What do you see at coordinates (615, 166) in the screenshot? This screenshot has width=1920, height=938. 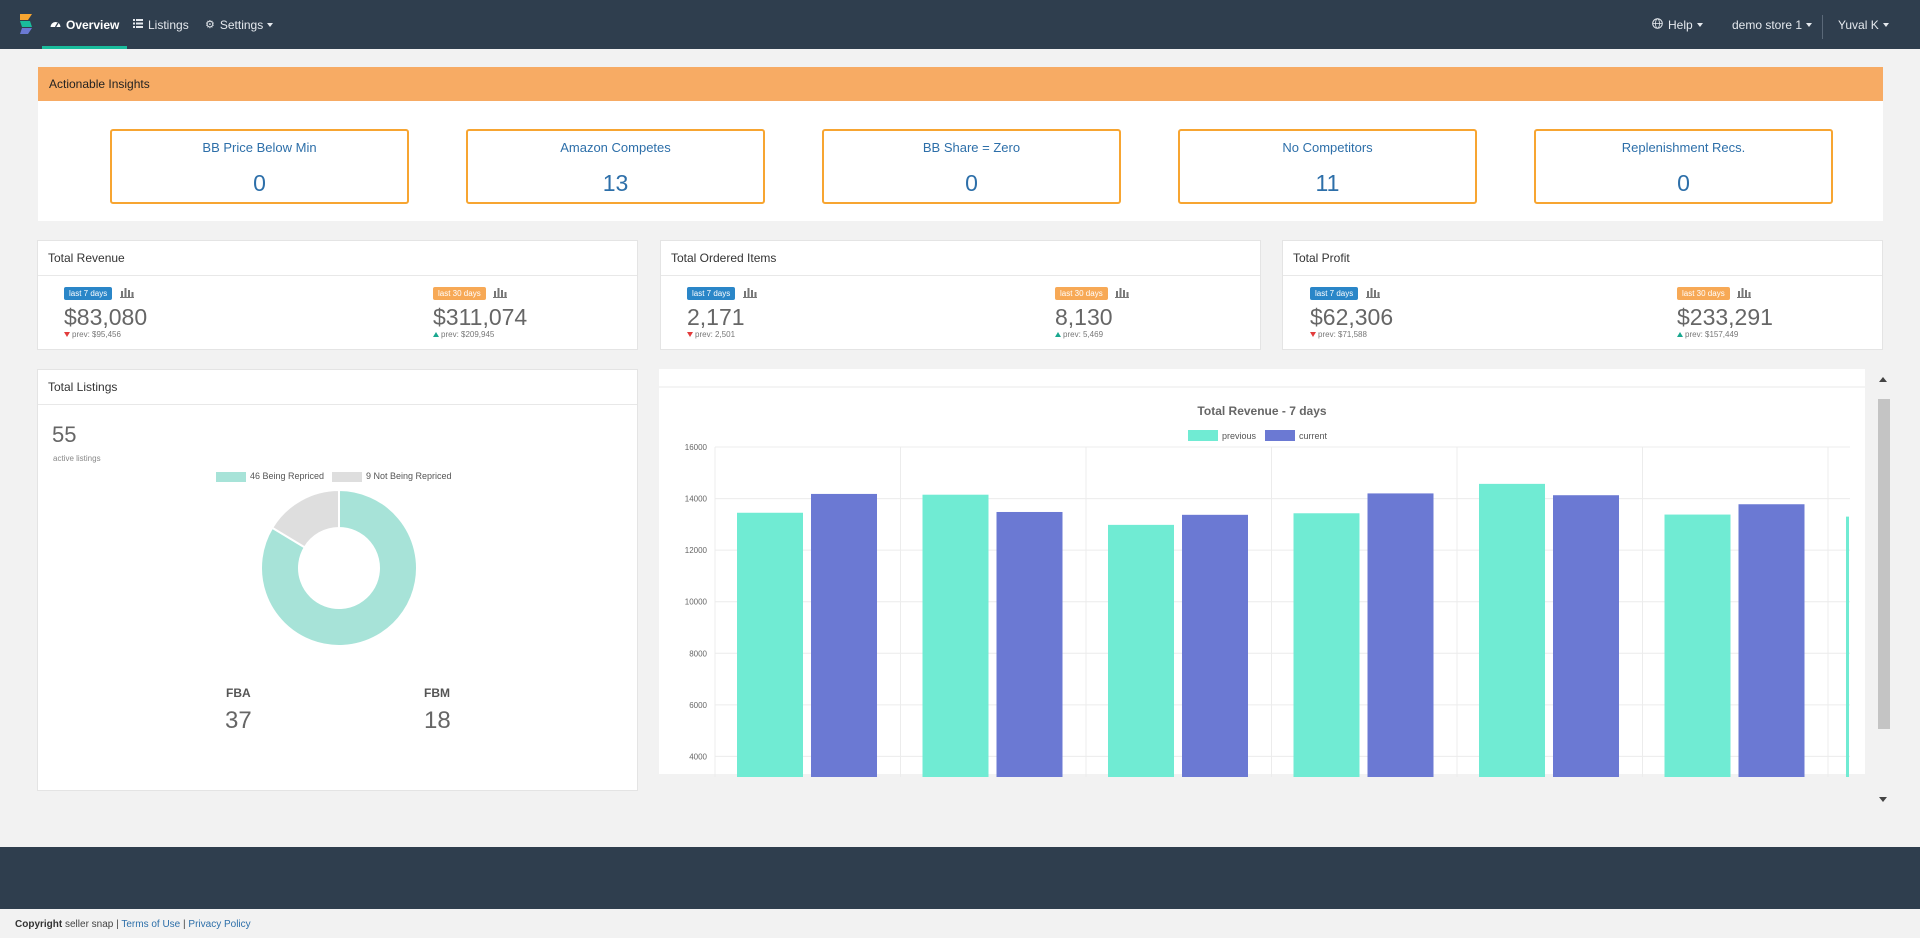 I see `insight-card-amazon-competes: Amazon Competes 13` at bounding box center [615, 166].